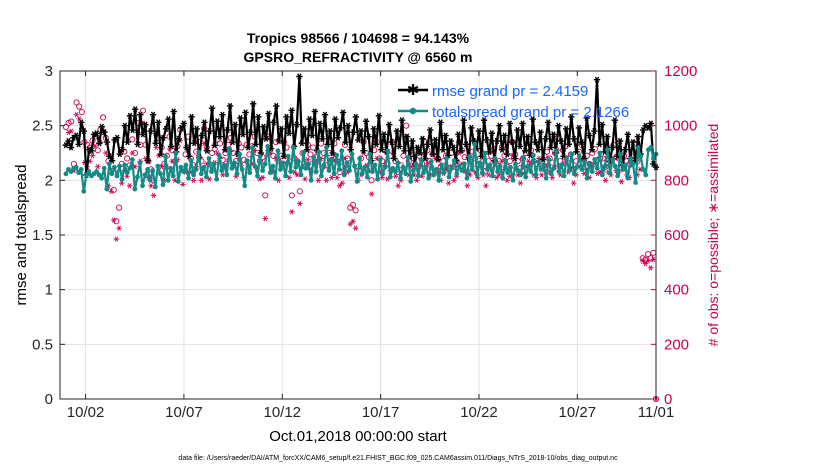 The height and width of the screenshot is (470, 830). I want to click on y-left-tick-label: 1, so click(49, 290).